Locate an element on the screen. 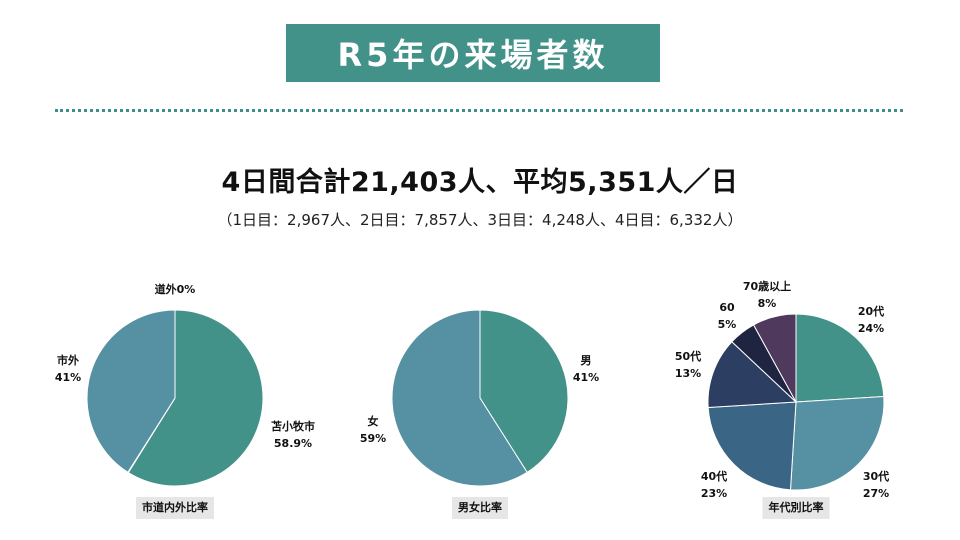 This screenshot has width=960, height=540. slice-label-female: 女 59% is located at coordinates (373, 430).